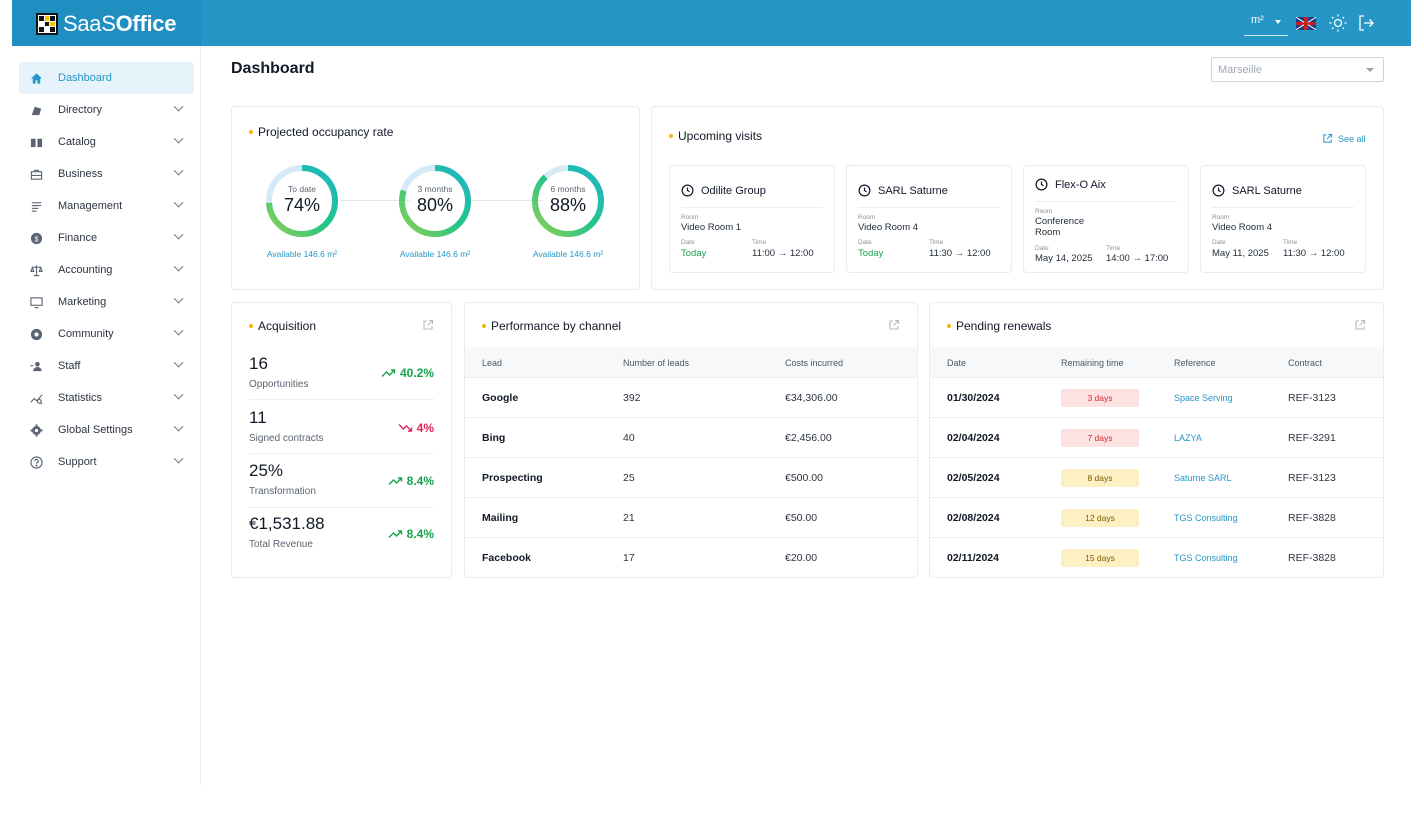 This screenshot has width=1424, height=821. I want to click on visit-time: 11:30 → 12:00, so click(1314, 253).